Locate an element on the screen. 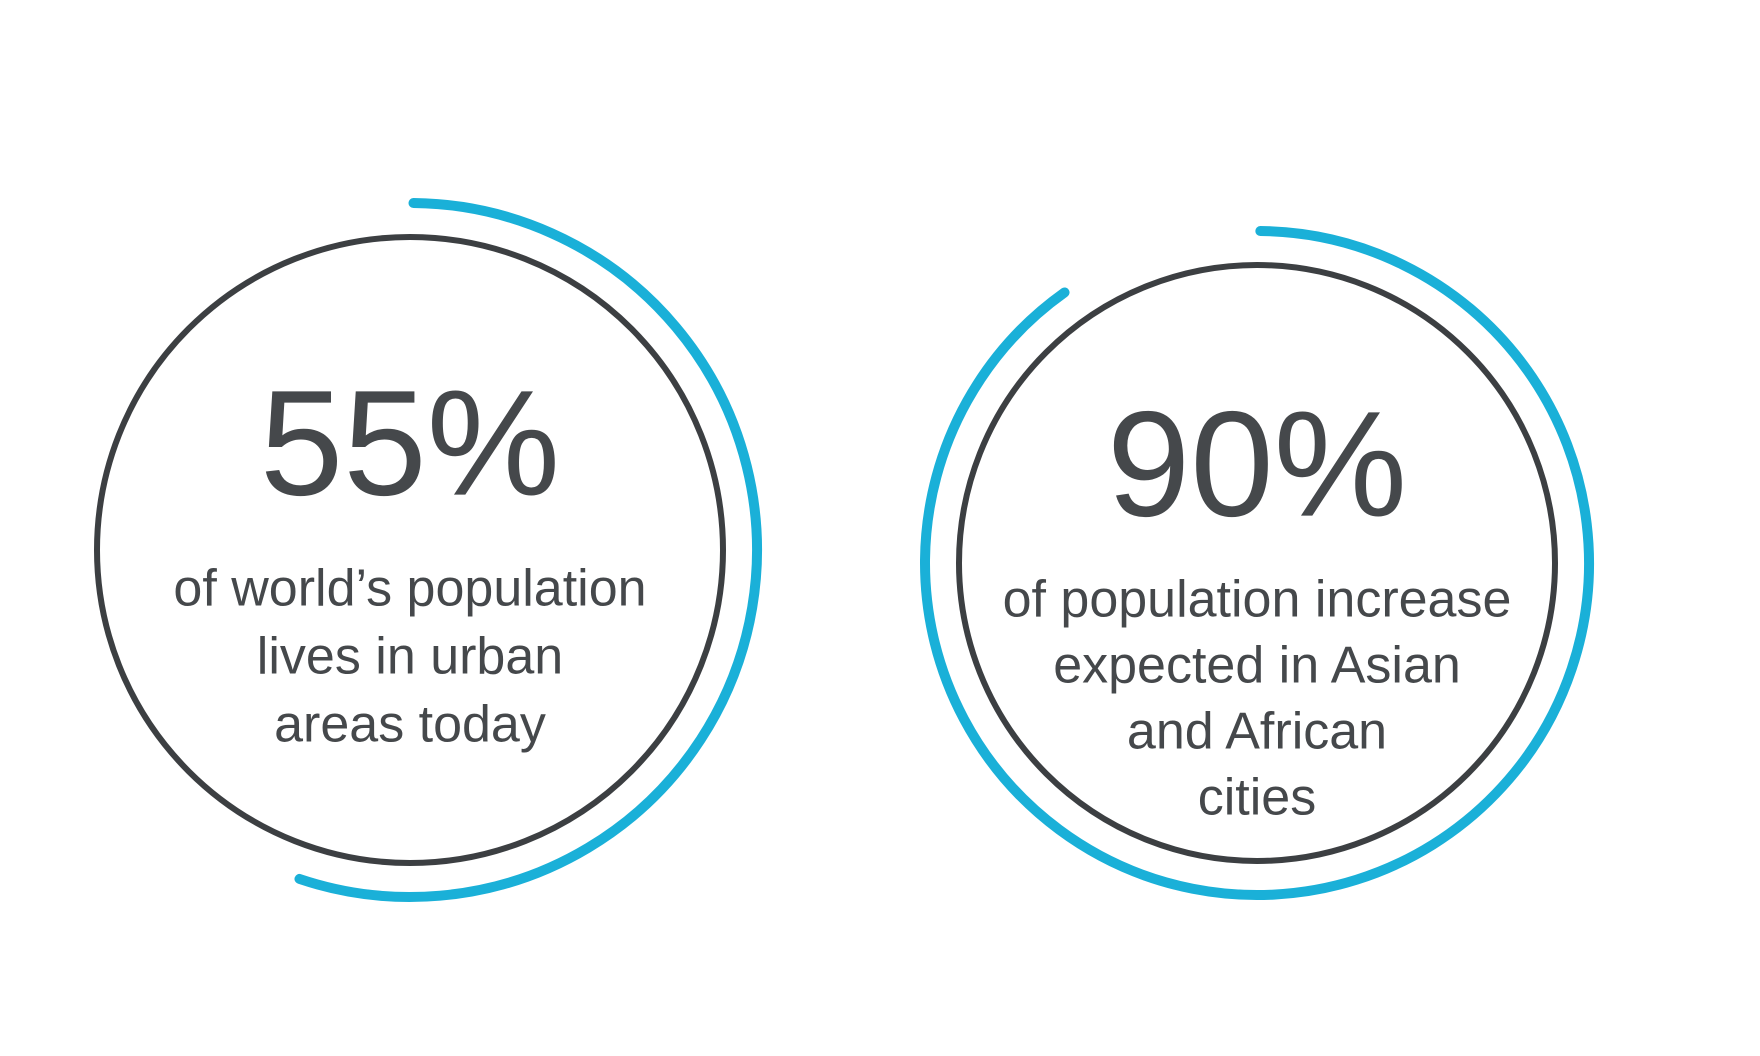 This screenshot has height=1056, width=1760. caption-line: expected in Asian is located at coordinates (1257, 666).